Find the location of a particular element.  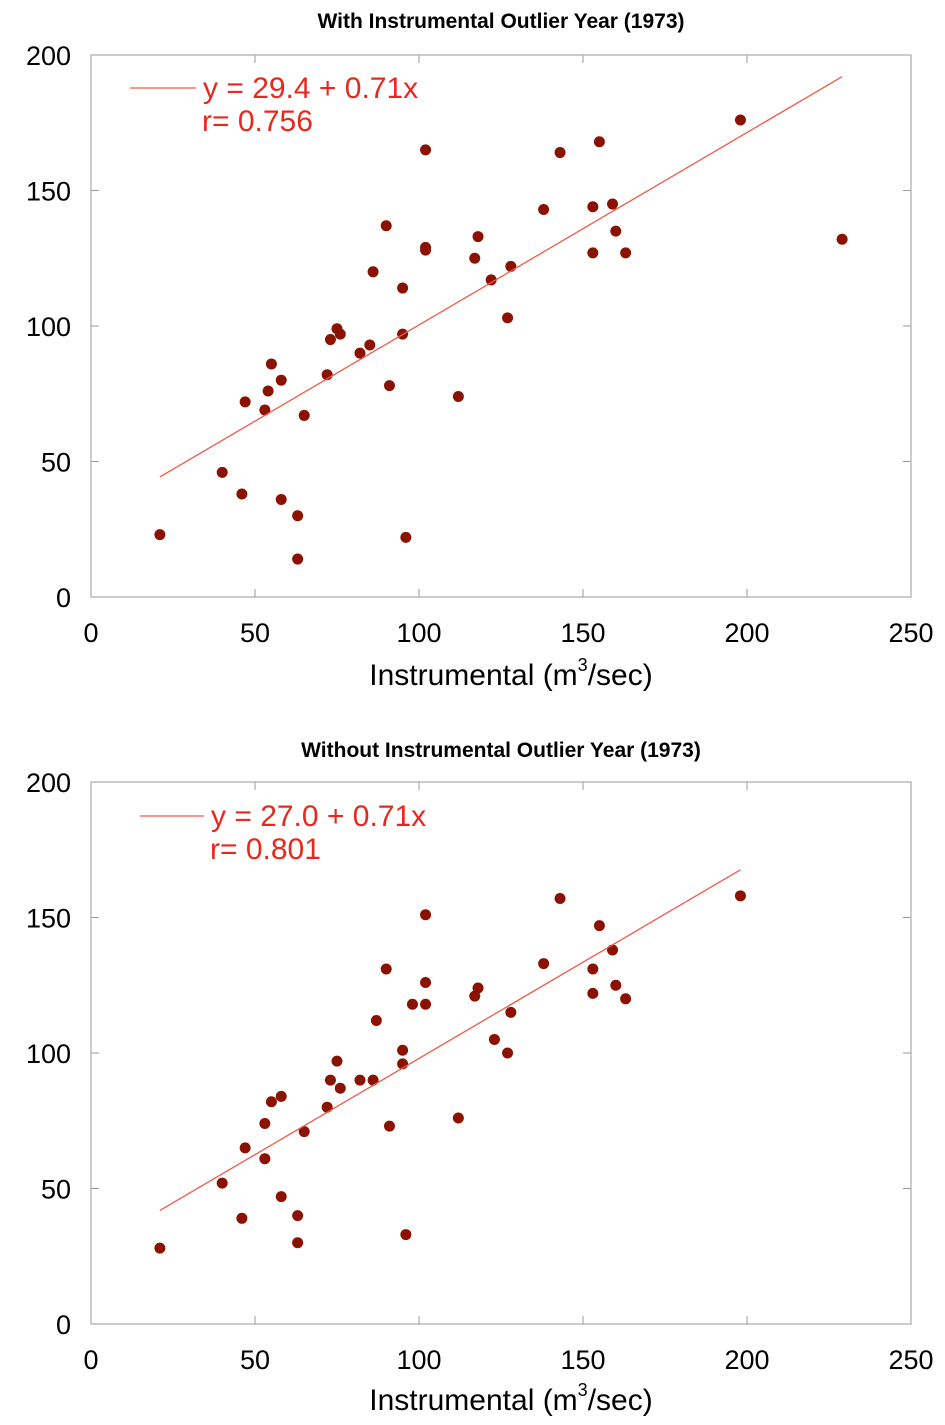

x-tick-label: 250 is located at coordinates (910, 633).